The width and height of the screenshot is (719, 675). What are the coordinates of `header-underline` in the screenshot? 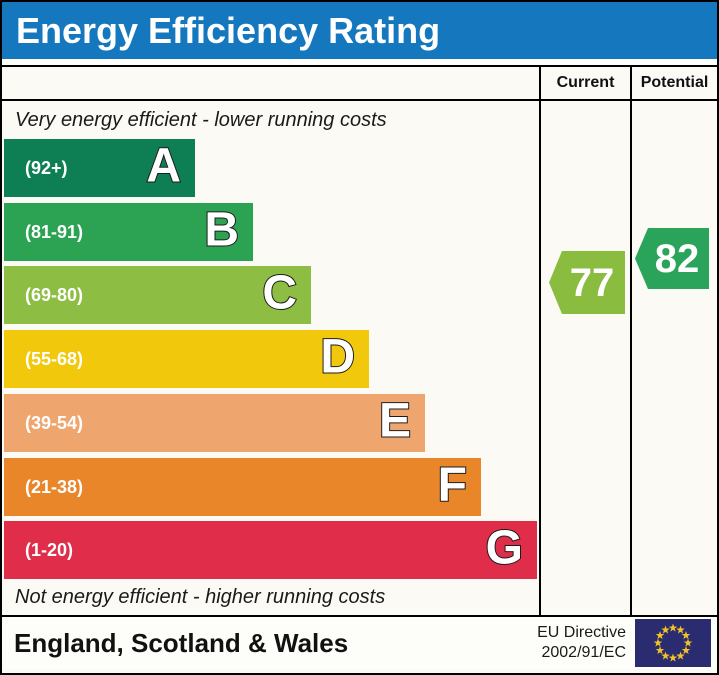 It's located at (359, 100).